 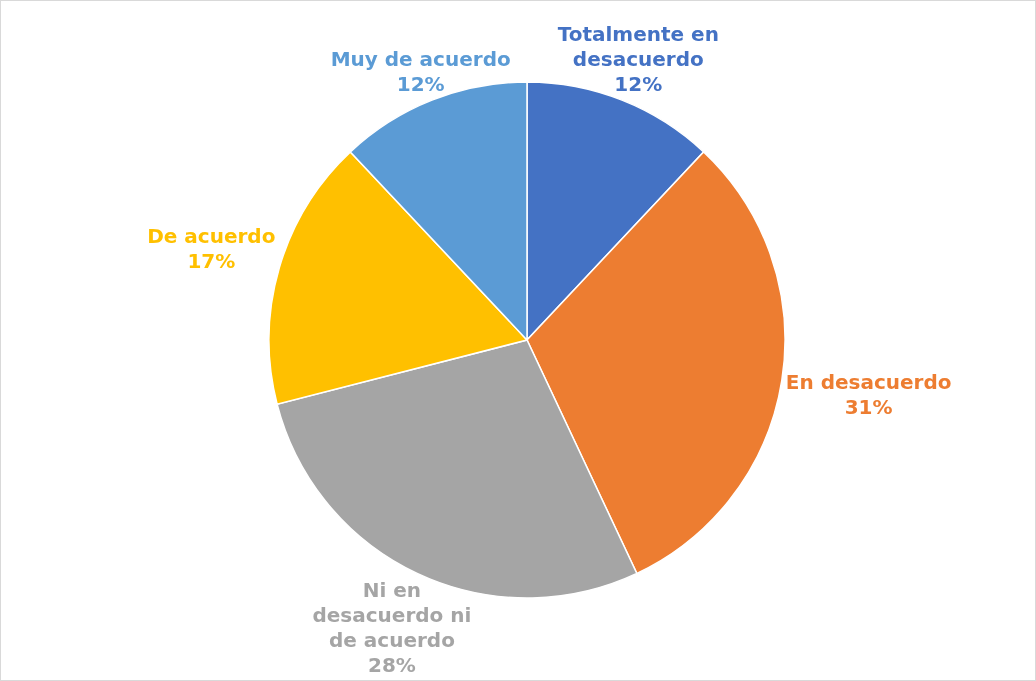 I want to click on slice-label: Ni en desacuerdo ni de acuerdo, so click(x=392, y=614).